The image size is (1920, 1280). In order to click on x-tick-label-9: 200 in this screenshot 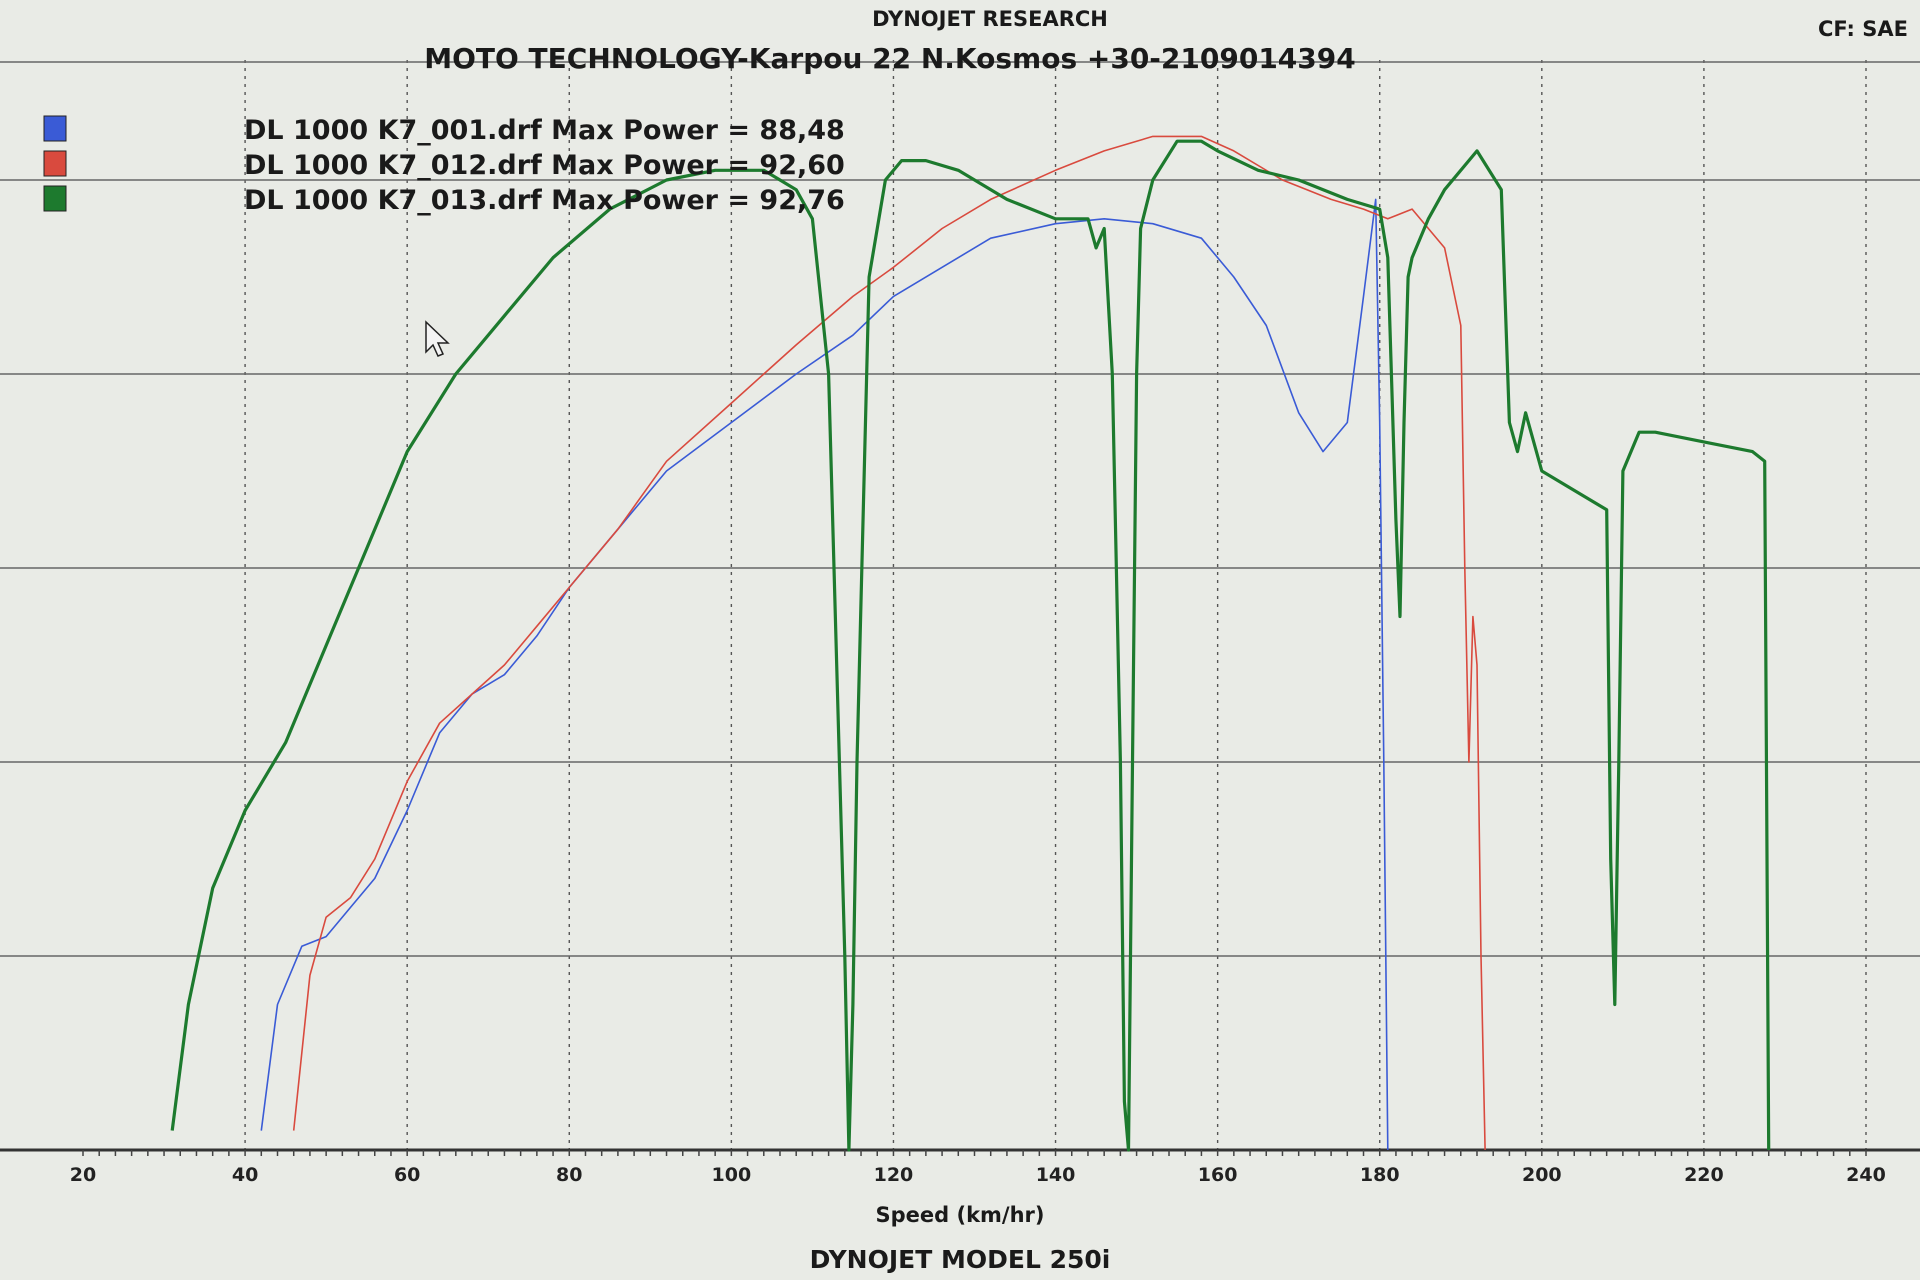, I will do `click(1542, 1175)`.